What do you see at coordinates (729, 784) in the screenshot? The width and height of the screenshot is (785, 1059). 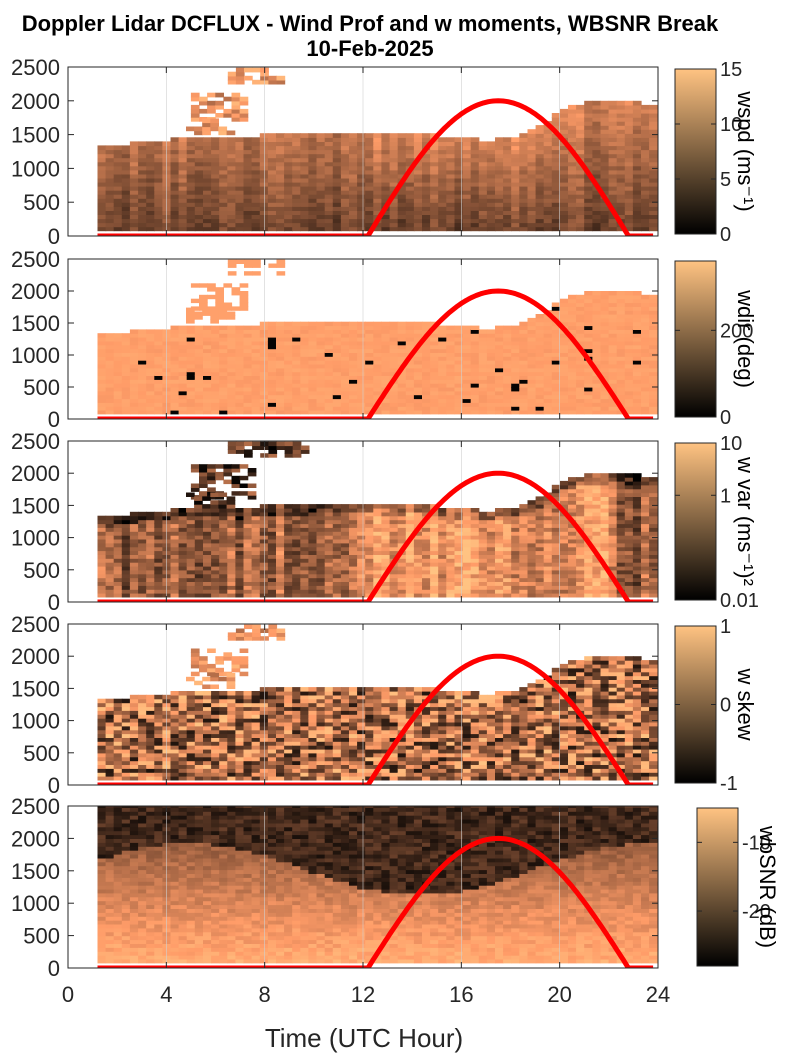 I see `colorbar-tick-label: -1` at bounding box center [729, 784].